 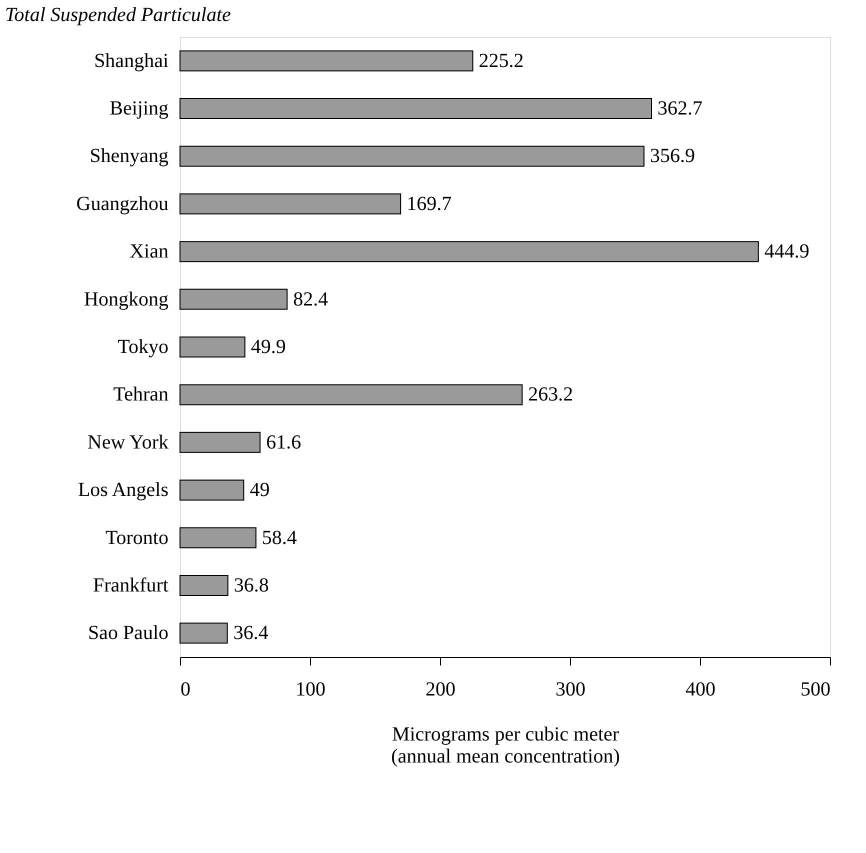 I want to click on data-label: 263.2, so click(x=551, y=395).